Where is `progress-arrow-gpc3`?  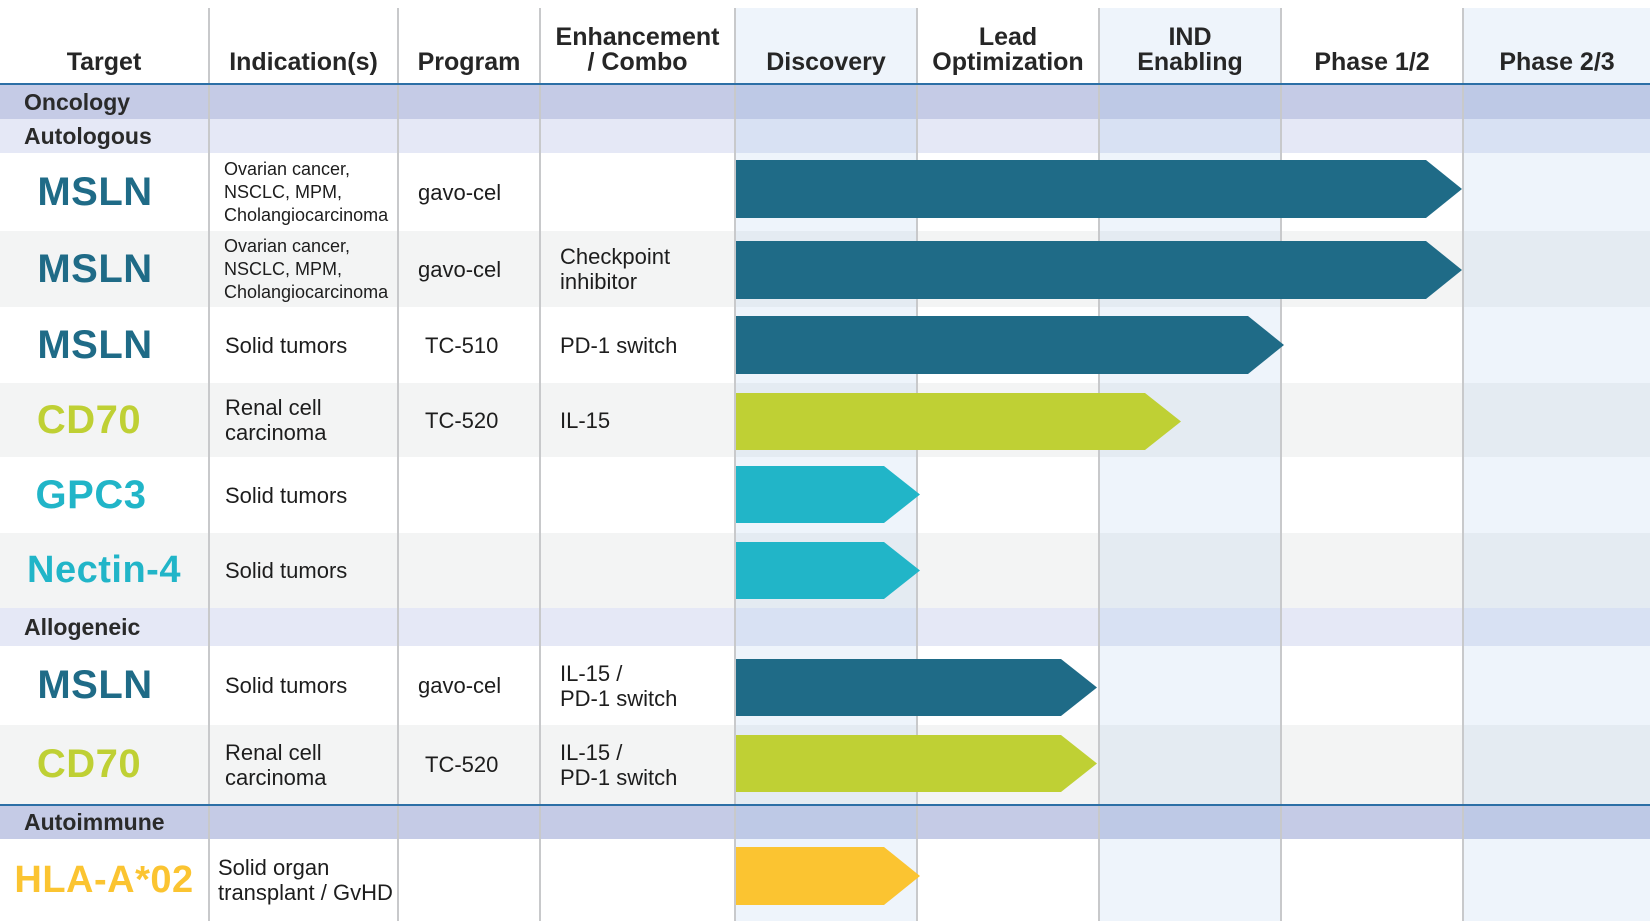
progress-arrow-gpc3 is located at coordinates (828, 494).